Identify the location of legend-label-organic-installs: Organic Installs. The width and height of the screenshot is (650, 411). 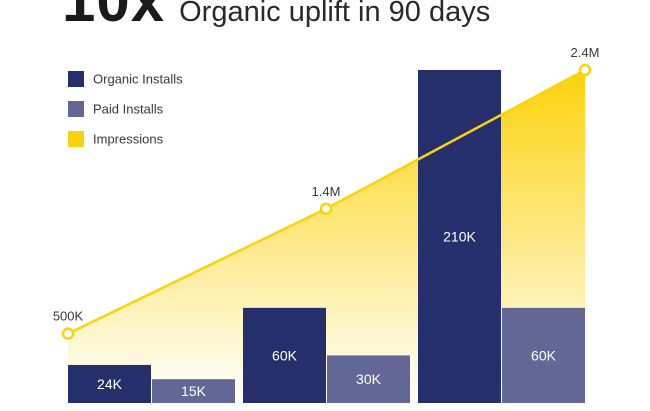
(138, 79).